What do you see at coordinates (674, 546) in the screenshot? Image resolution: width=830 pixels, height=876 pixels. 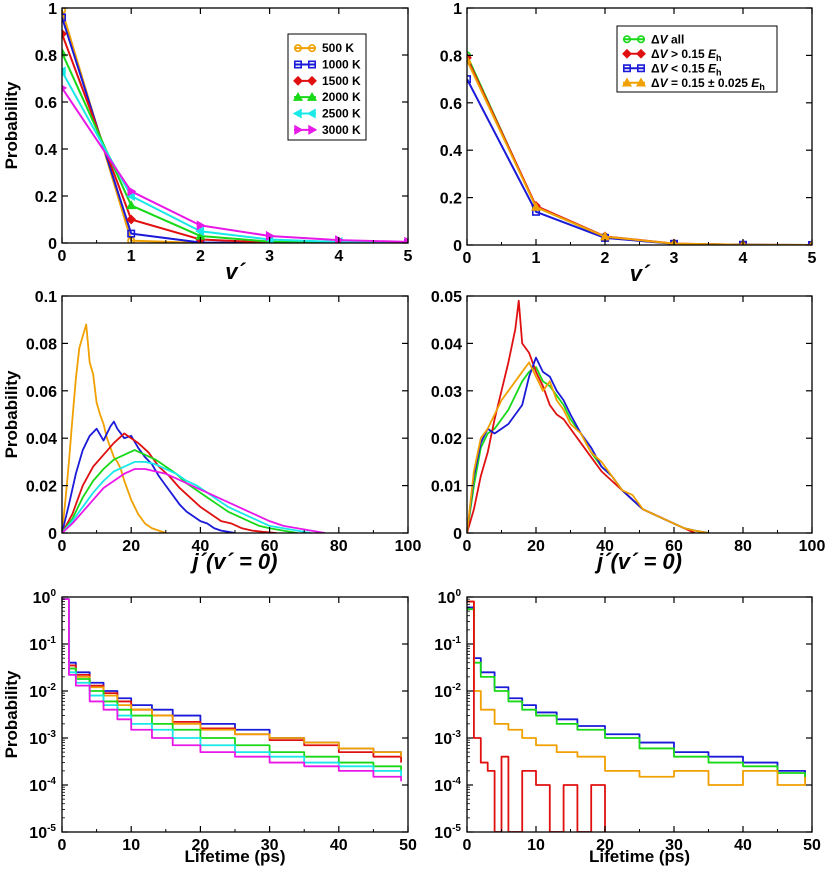 I see `x-tick-label: 60` at bounding box center [674, 546].